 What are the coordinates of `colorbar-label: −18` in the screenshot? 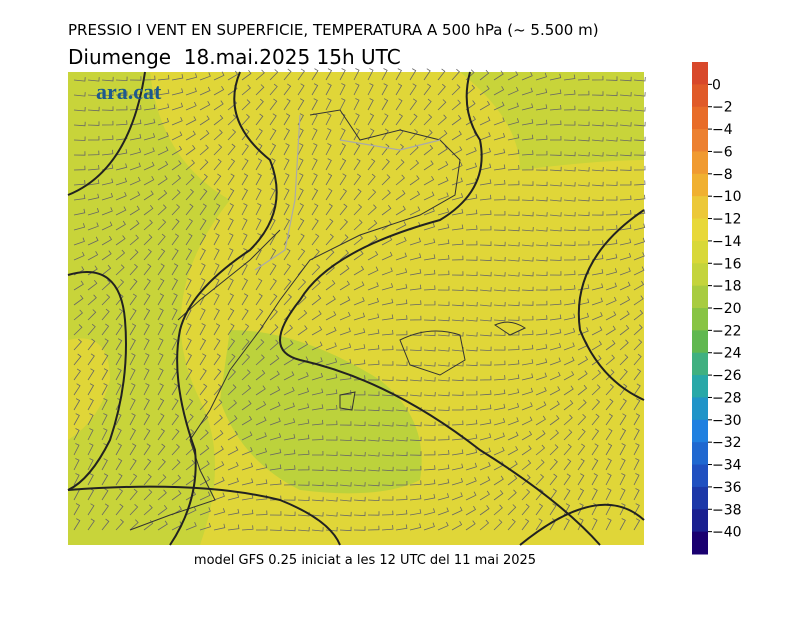 It's located at (727, 287).